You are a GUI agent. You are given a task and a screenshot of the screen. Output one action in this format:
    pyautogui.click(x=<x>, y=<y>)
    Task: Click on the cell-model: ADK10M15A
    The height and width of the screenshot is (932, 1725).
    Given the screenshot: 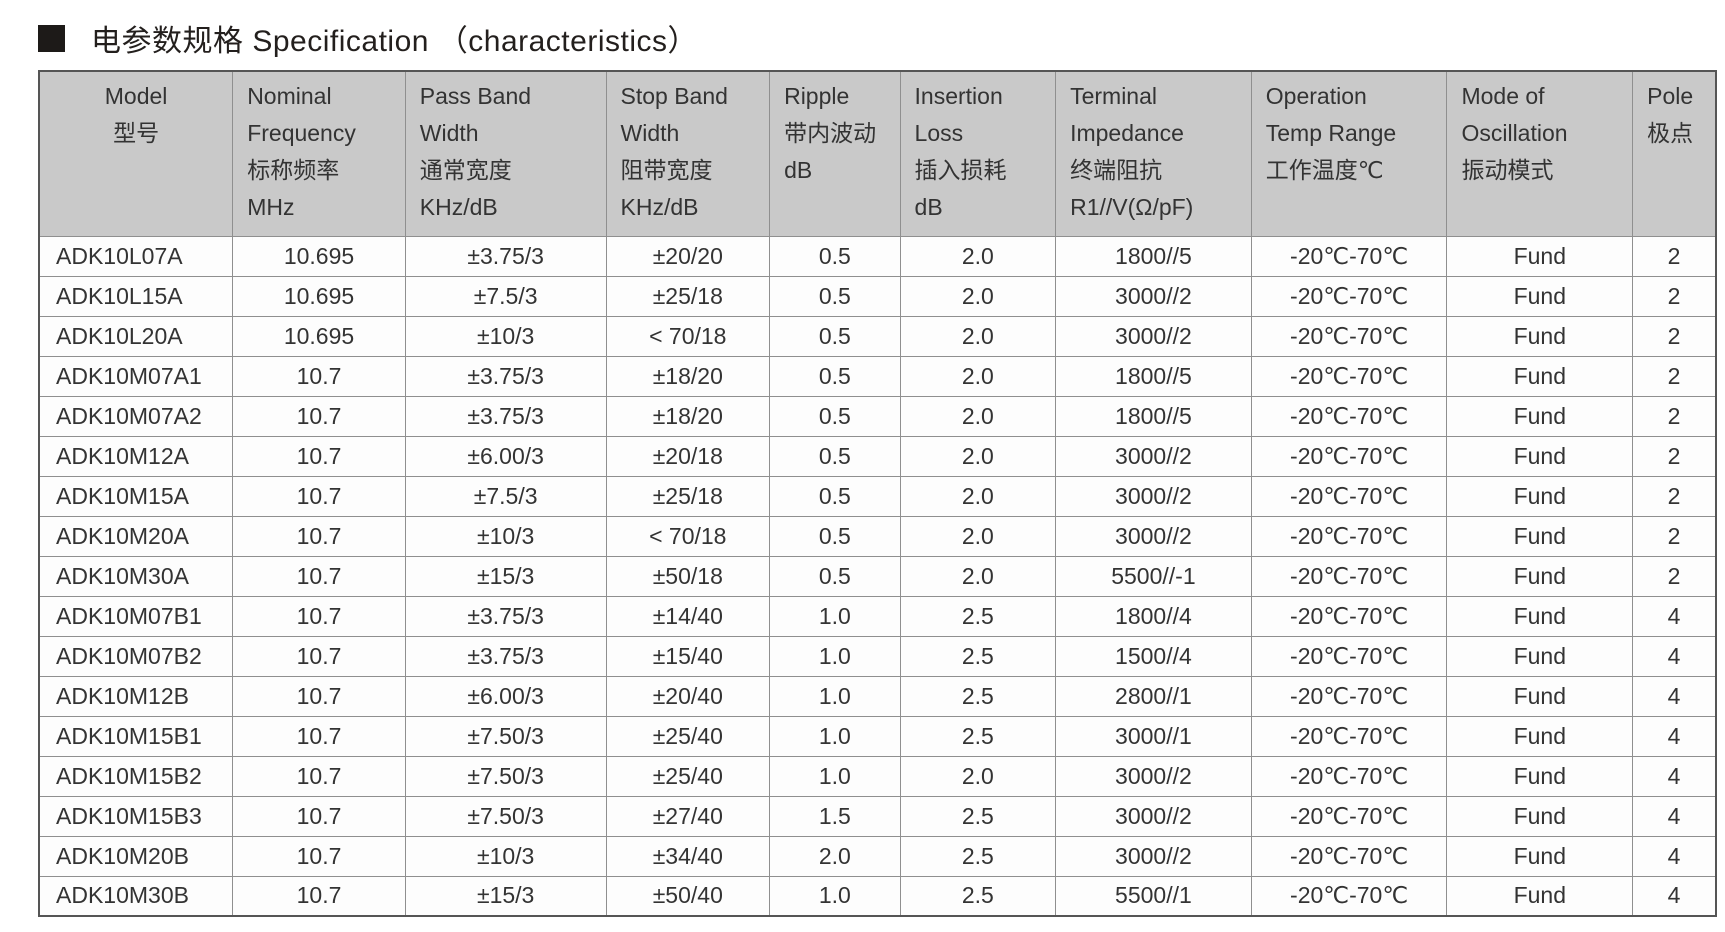 What is the action you would take?
    pyautogui.click(x=136, y=496)
    